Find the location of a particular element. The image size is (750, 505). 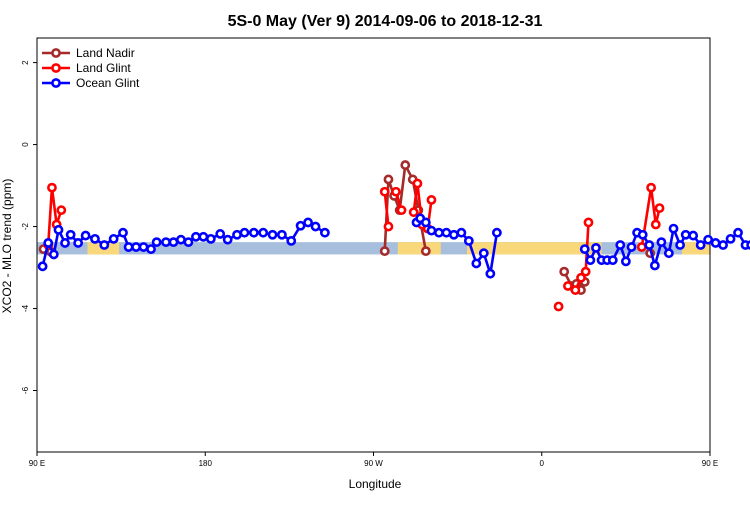

legend-item: Ocean Glint is located at coordinates (91, 83).